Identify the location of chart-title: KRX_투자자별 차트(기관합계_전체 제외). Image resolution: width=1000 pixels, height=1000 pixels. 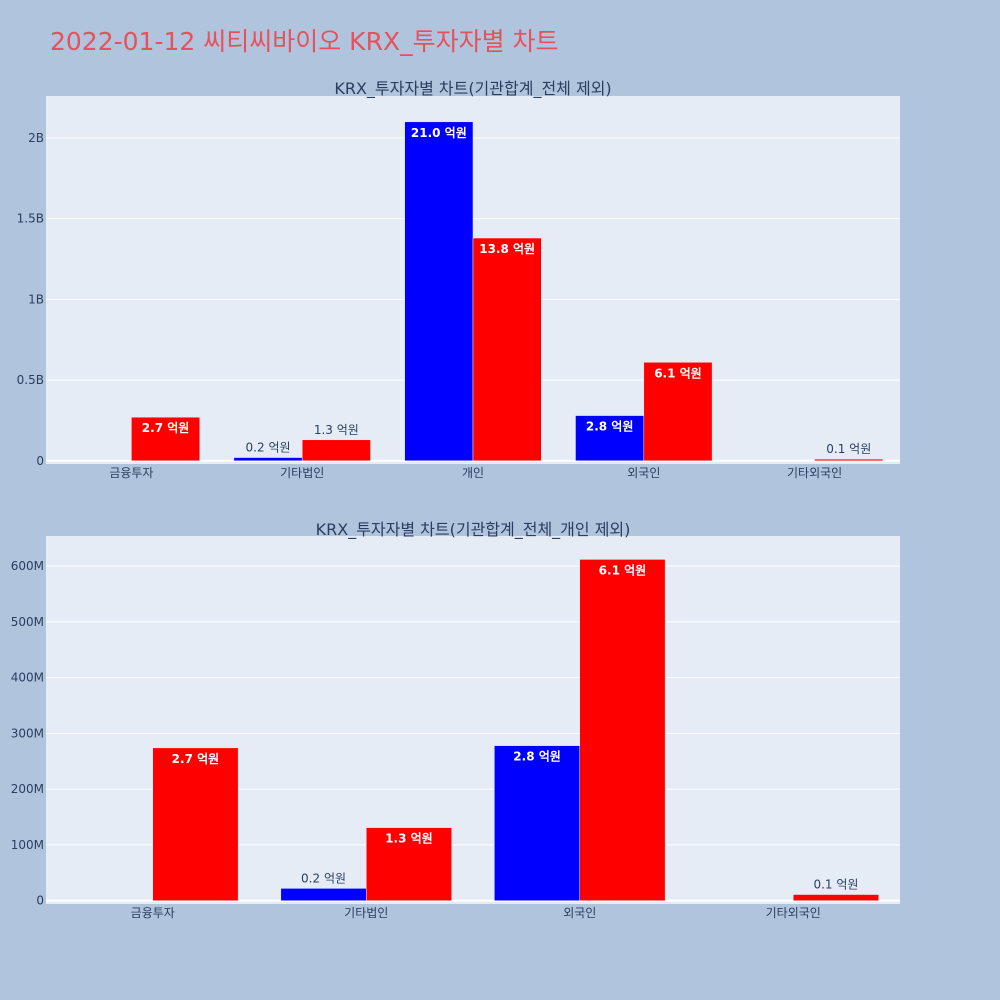
(472, 89).